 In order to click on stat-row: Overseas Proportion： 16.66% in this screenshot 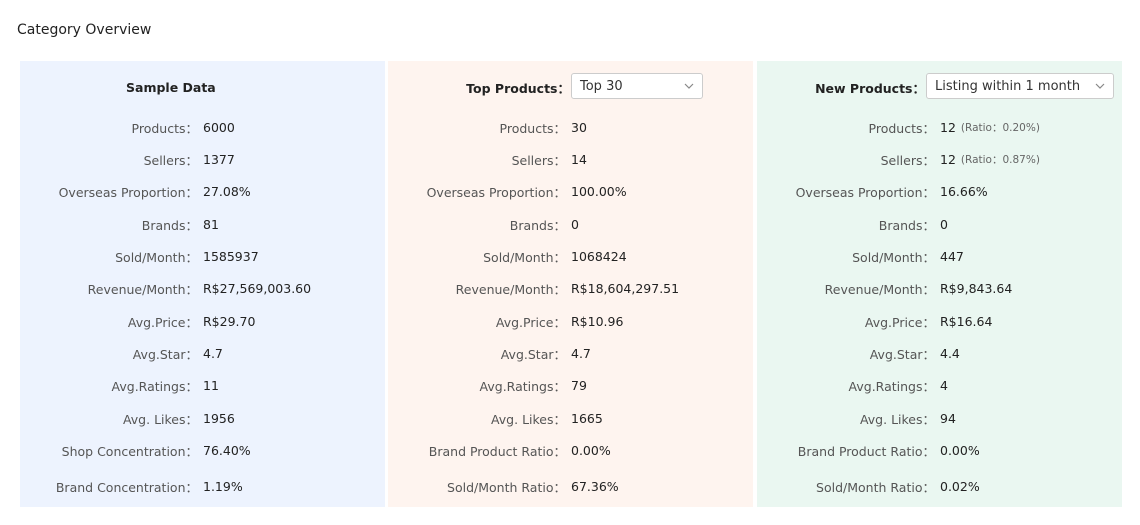, I will do `click(939, 191)`.